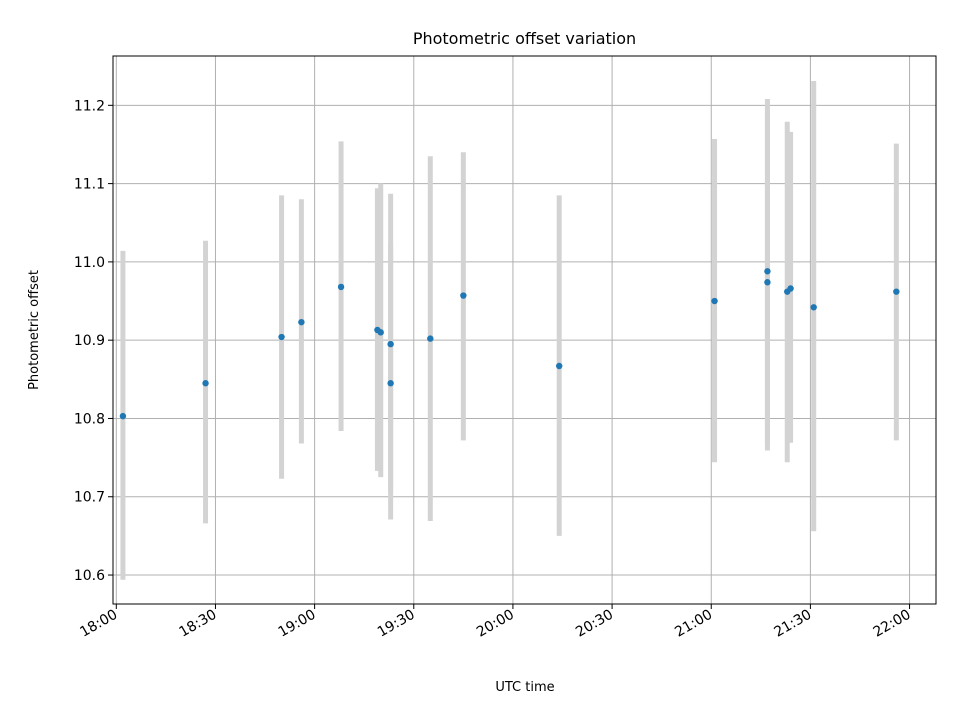 Image resolution: width=960 pixels, height=720 pixels. What do you see at coordinates (524, 38) in the screenshot?
I see `chart-title: Photometric offset variation` at bounding box center [524, 38].